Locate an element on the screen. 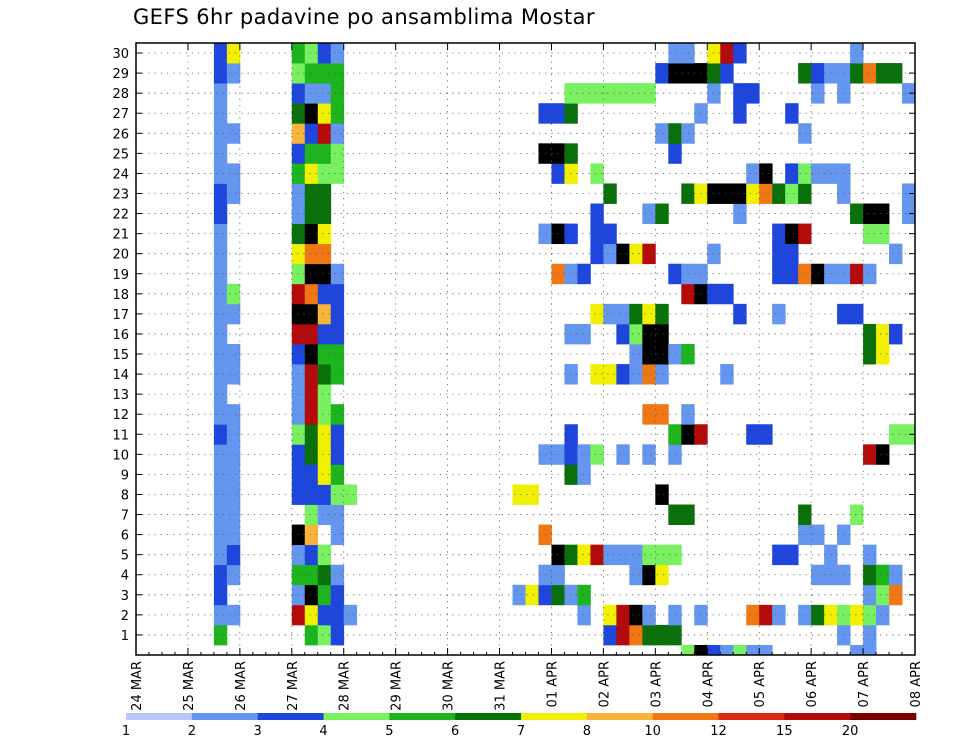 This screenshot has height=742, width=960. y-tick-label: 10 is located at coordinates (120, 455).